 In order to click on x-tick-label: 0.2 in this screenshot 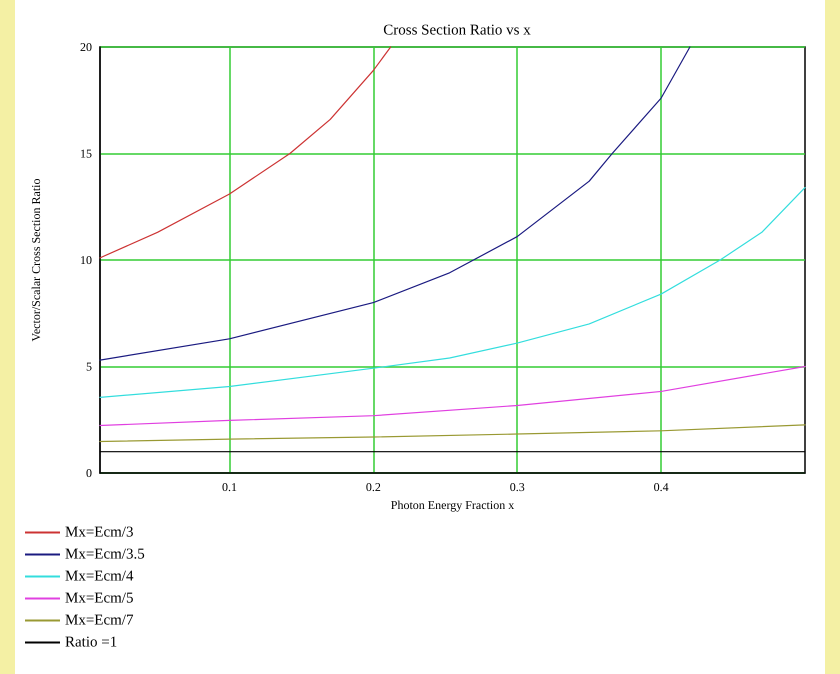, I will do `click(373, 487)`.